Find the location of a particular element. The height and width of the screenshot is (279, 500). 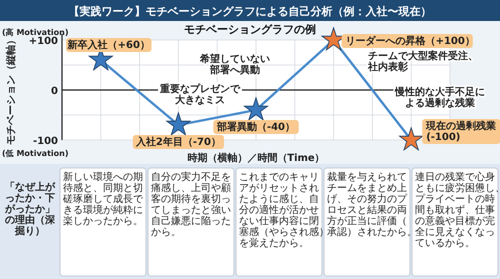

annotation: 希望していない部署へ異動 is located at coordinates (234, 64).